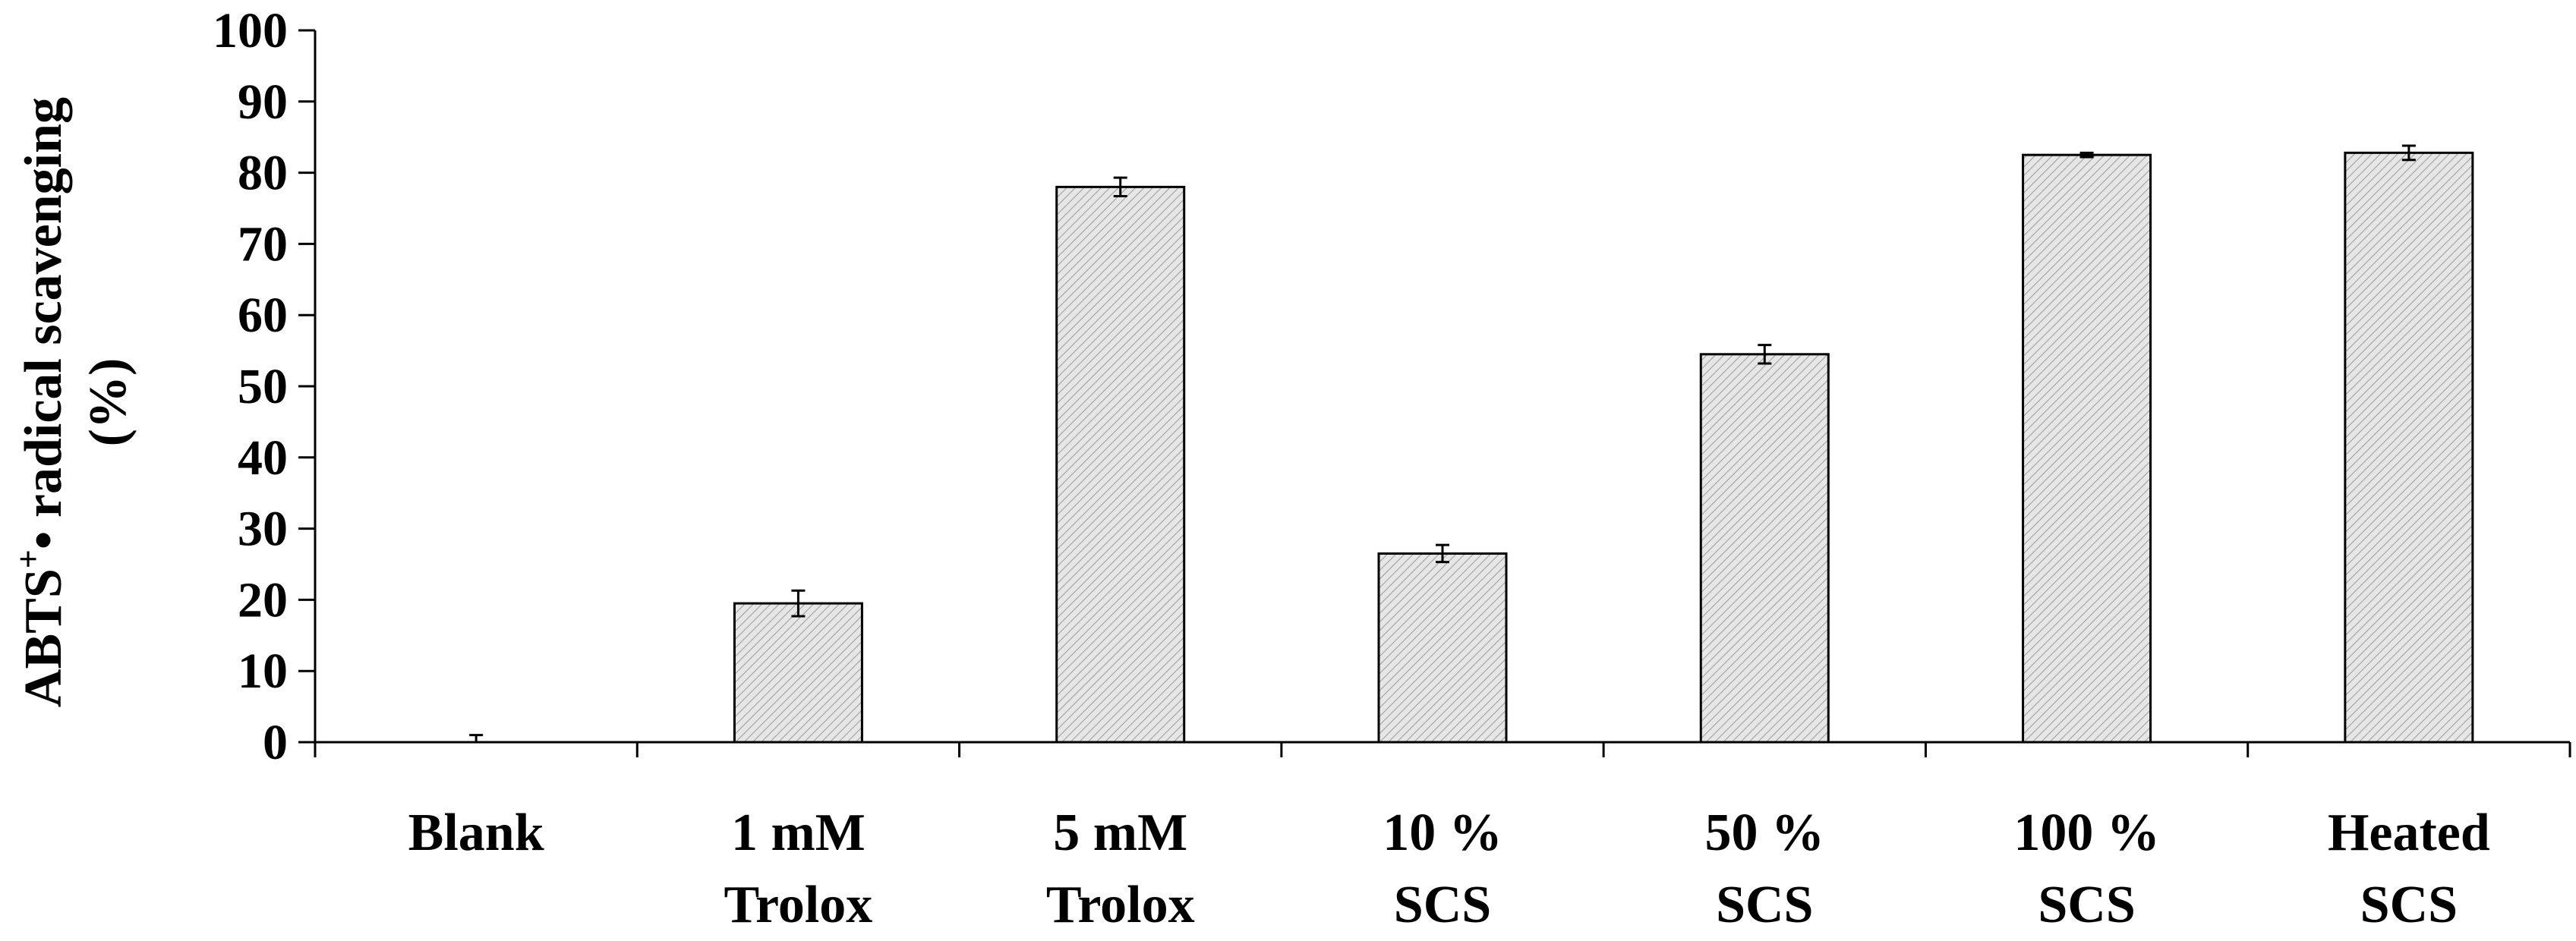  Describe the element at coordinates (1442, 833) in the screenshot. I see `category-label-line1: 10 %` at that location.